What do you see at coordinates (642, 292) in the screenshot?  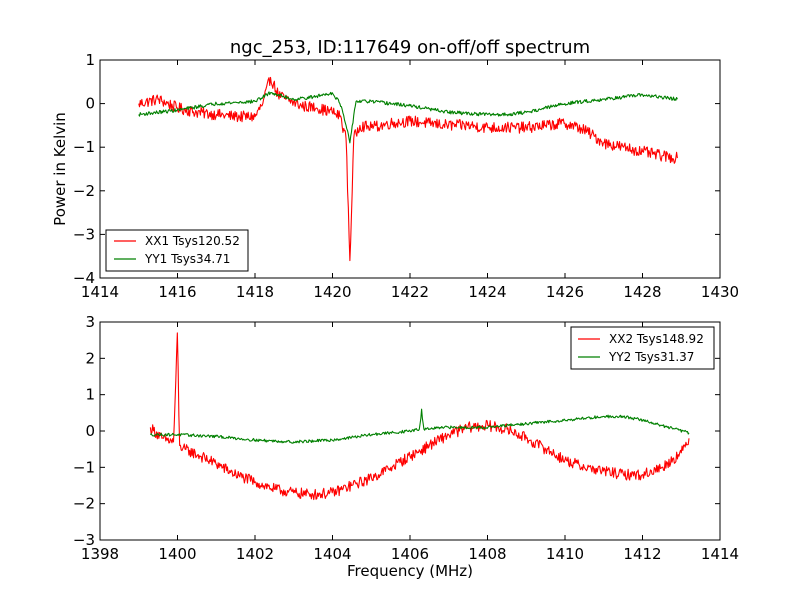 I see `x-tick-label: 1428` at bounding box center [642, 292].